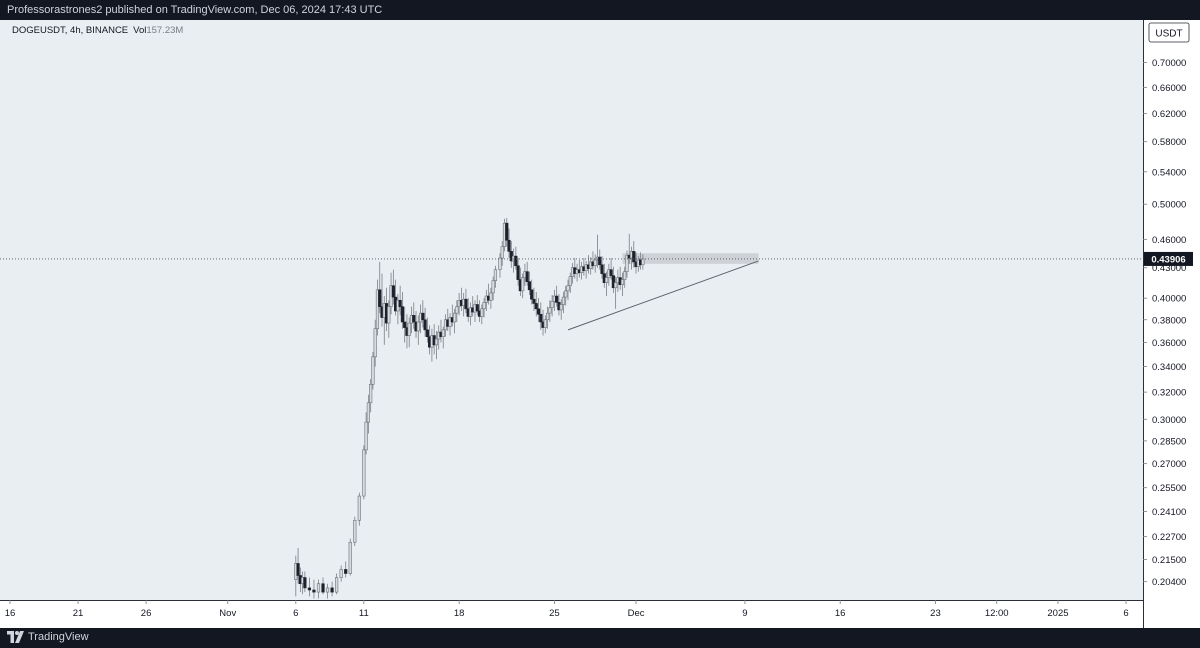 Image resolution: width=1200 pixels, height=648 pixels. What do you see at coordinates (295, 613) in the screenshot?
I see `time-tick-label: 6` at bounding box center [295, 613].